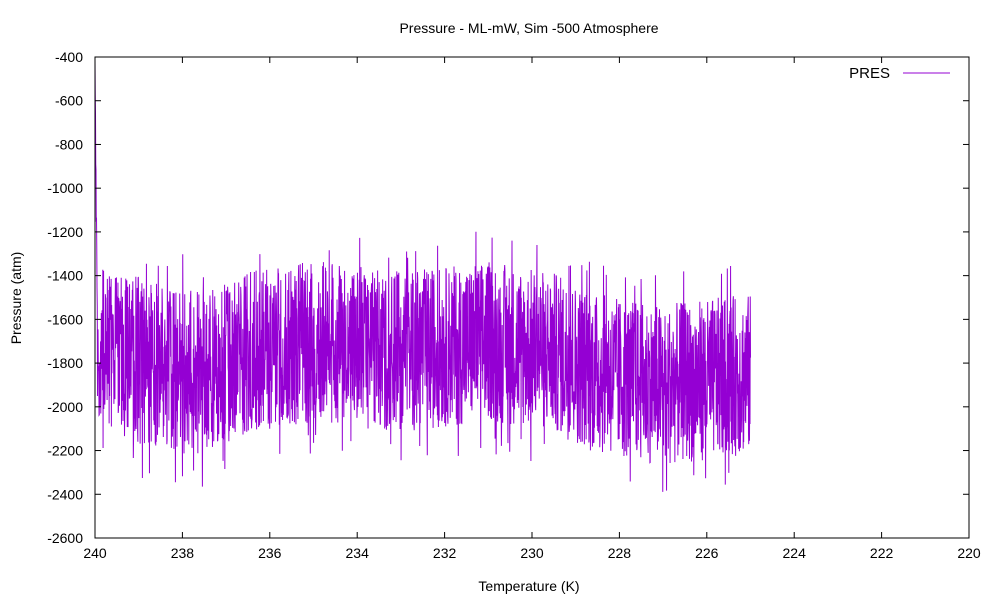 Image resolution: width=1000 pixels, height=600 pixels. Describe the element at coordinates (270, 553) in the screenshot. I see `x-tick-label: 236` at that location.